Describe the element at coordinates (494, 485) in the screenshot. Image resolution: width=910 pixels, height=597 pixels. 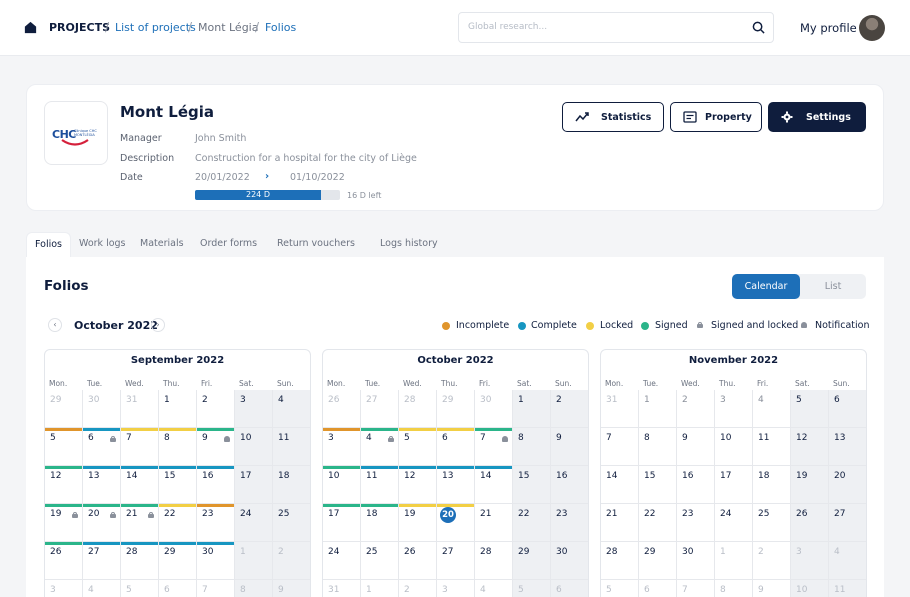
I see `day-cell: 14` at that location.